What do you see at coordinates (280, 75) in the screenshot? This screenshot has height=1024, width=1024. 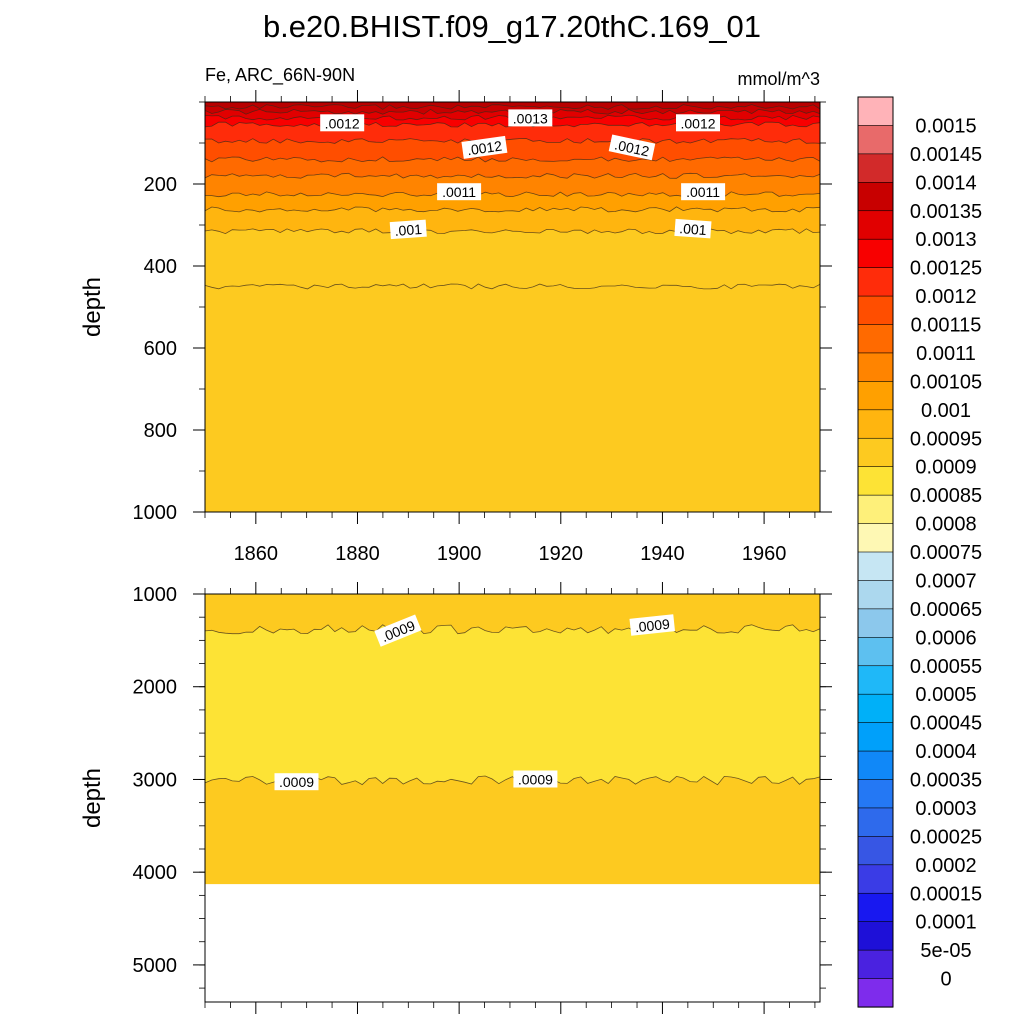 I see `chart-subtitle-left: Fe, ARC_66N-90N` at bounding box center [280, 75].